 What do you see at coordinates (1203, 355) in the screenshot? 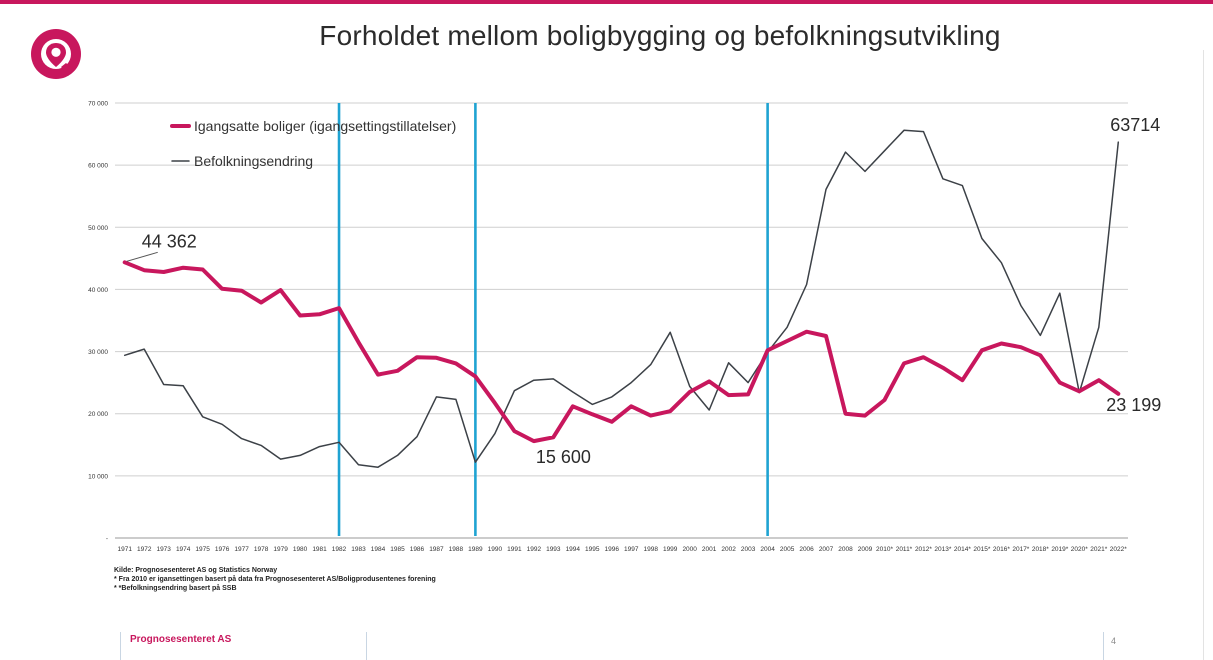
I see `slide-edge` at bounding box center [1203, 355].